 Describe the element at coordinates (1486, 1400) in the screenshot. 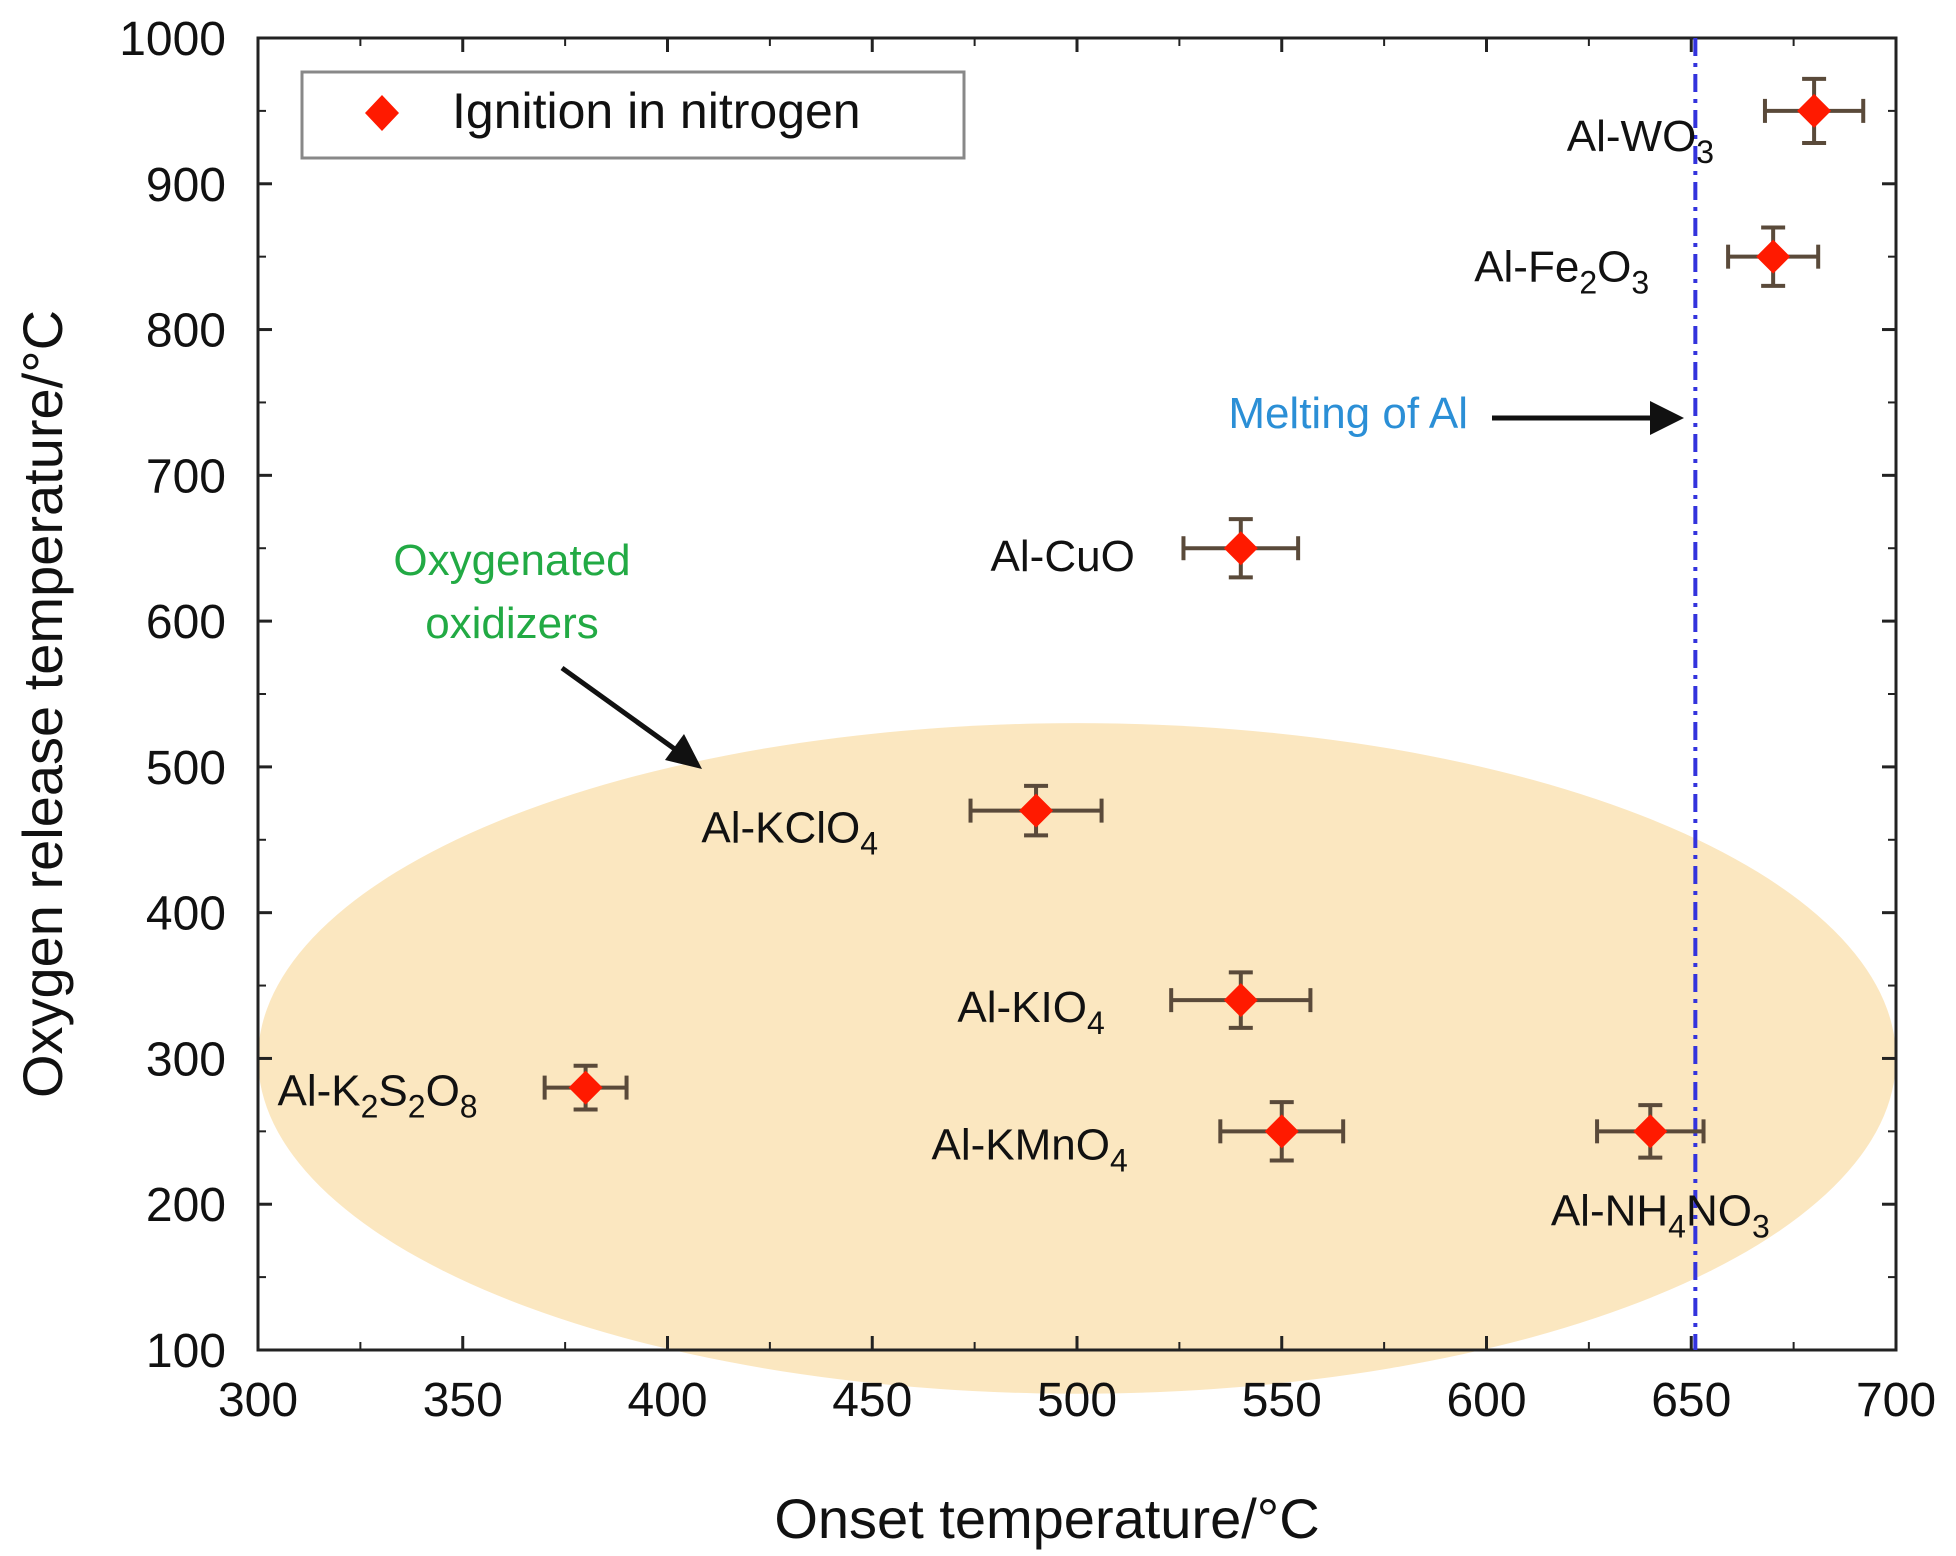

I see `x-tick-label: 600` at that location.